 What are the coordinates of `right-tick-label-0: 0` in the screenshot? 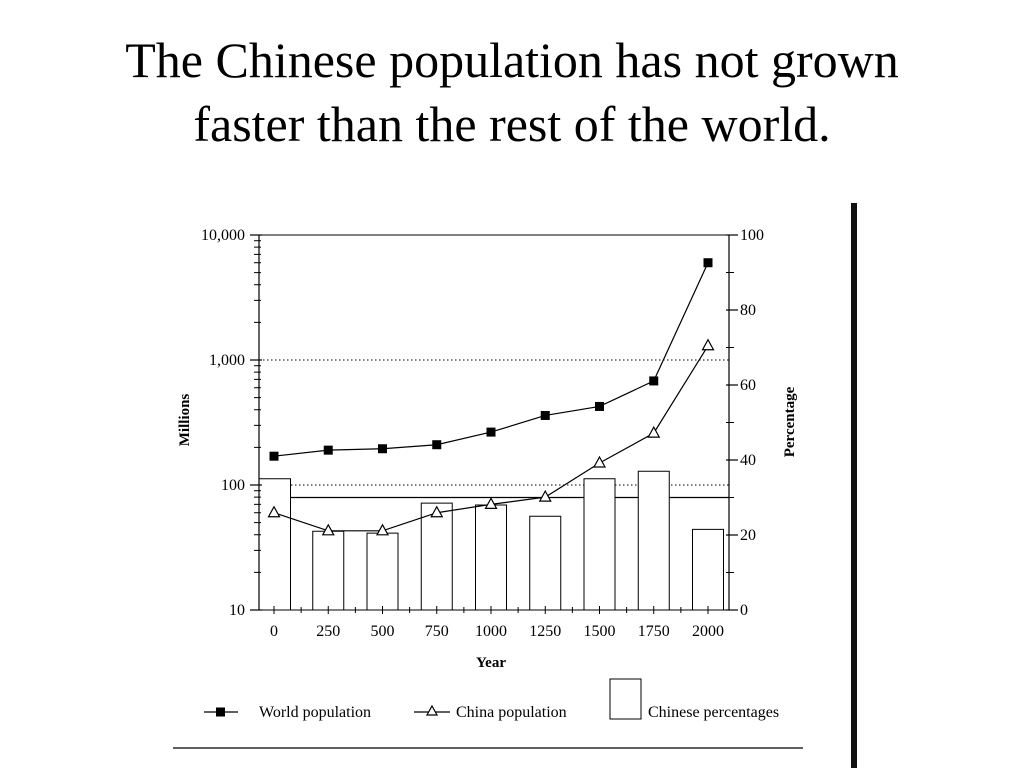 It's located at (744, 610).